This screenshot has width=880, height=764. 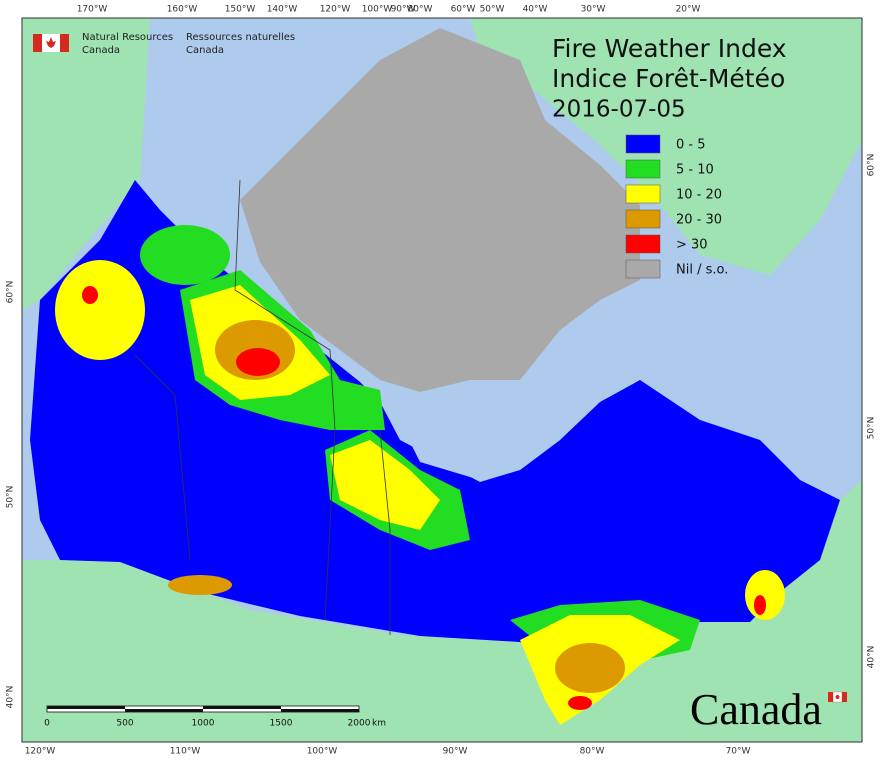 What do you see at coordinates (47, 724) in the screenshot?
I see `scale-label: 0` at bounding box center [47, 724].